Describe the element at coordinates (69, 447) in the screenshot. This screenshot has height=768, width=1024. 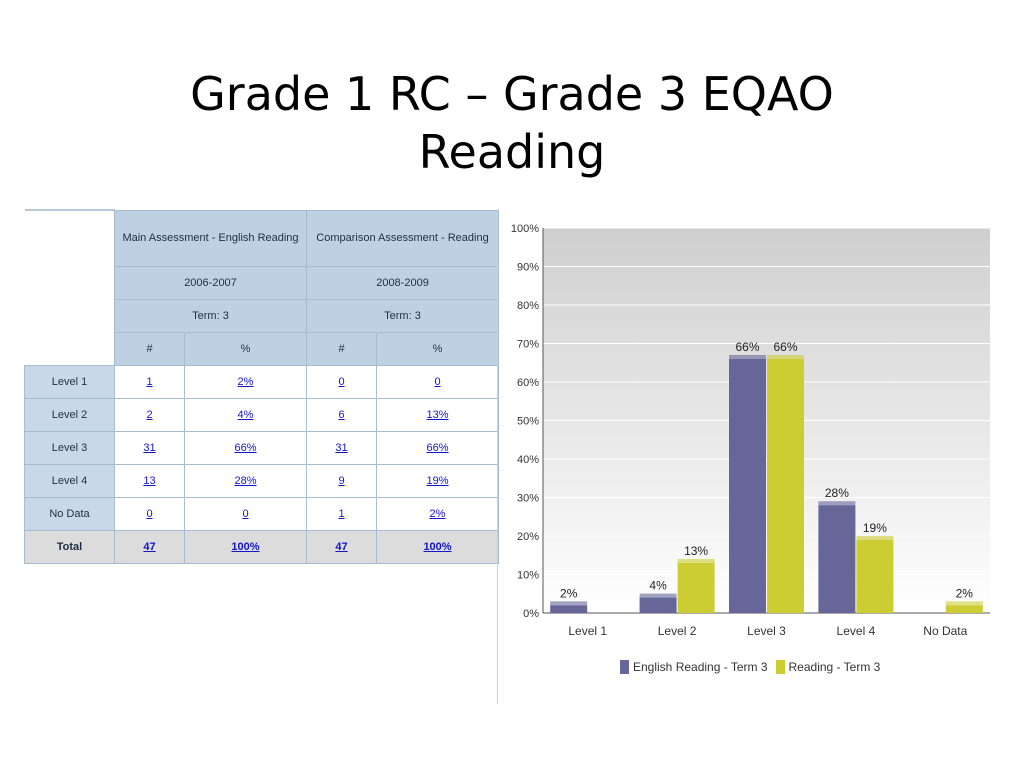
I see `row-label: Level 3` at that location.